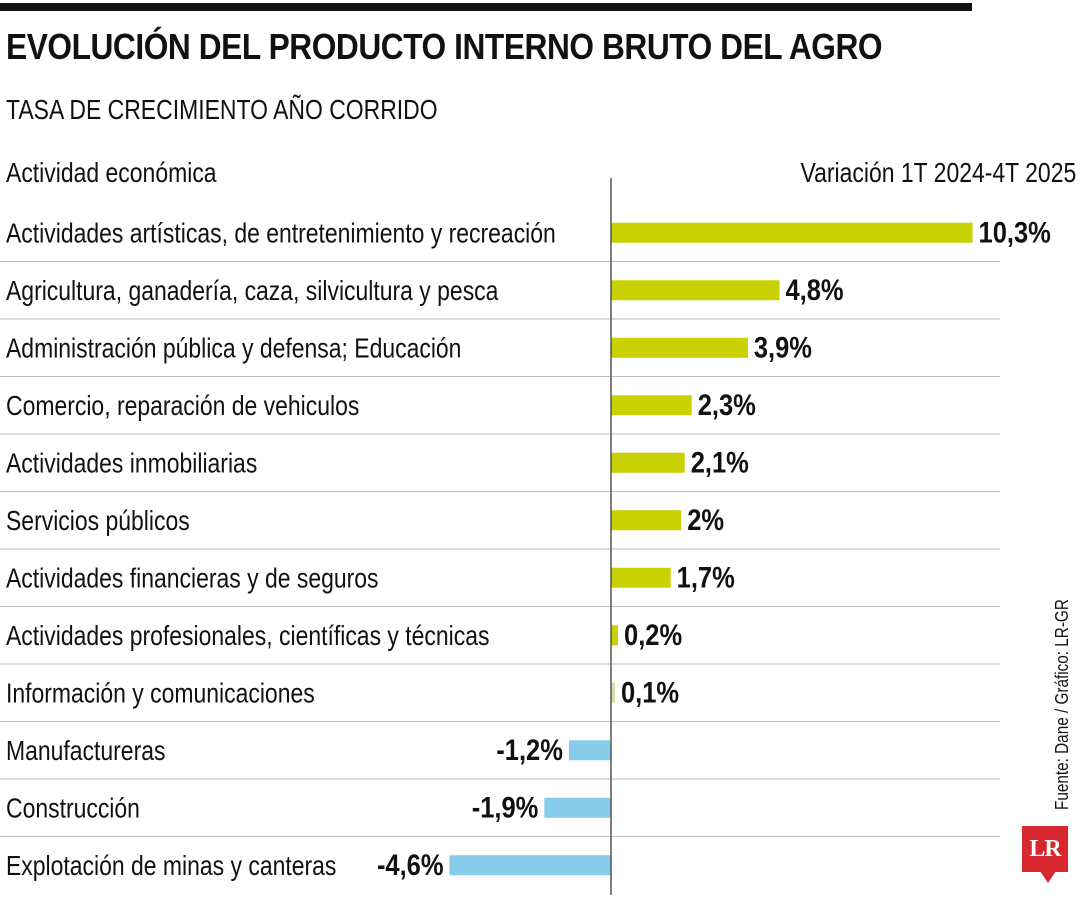 Image resolution: width=1080 pixels, height=900 pixels. What do you see at coordinates (720, 462) in the screenshot?
I see `value-label: 2,1%` at bounding box center [720, 462].